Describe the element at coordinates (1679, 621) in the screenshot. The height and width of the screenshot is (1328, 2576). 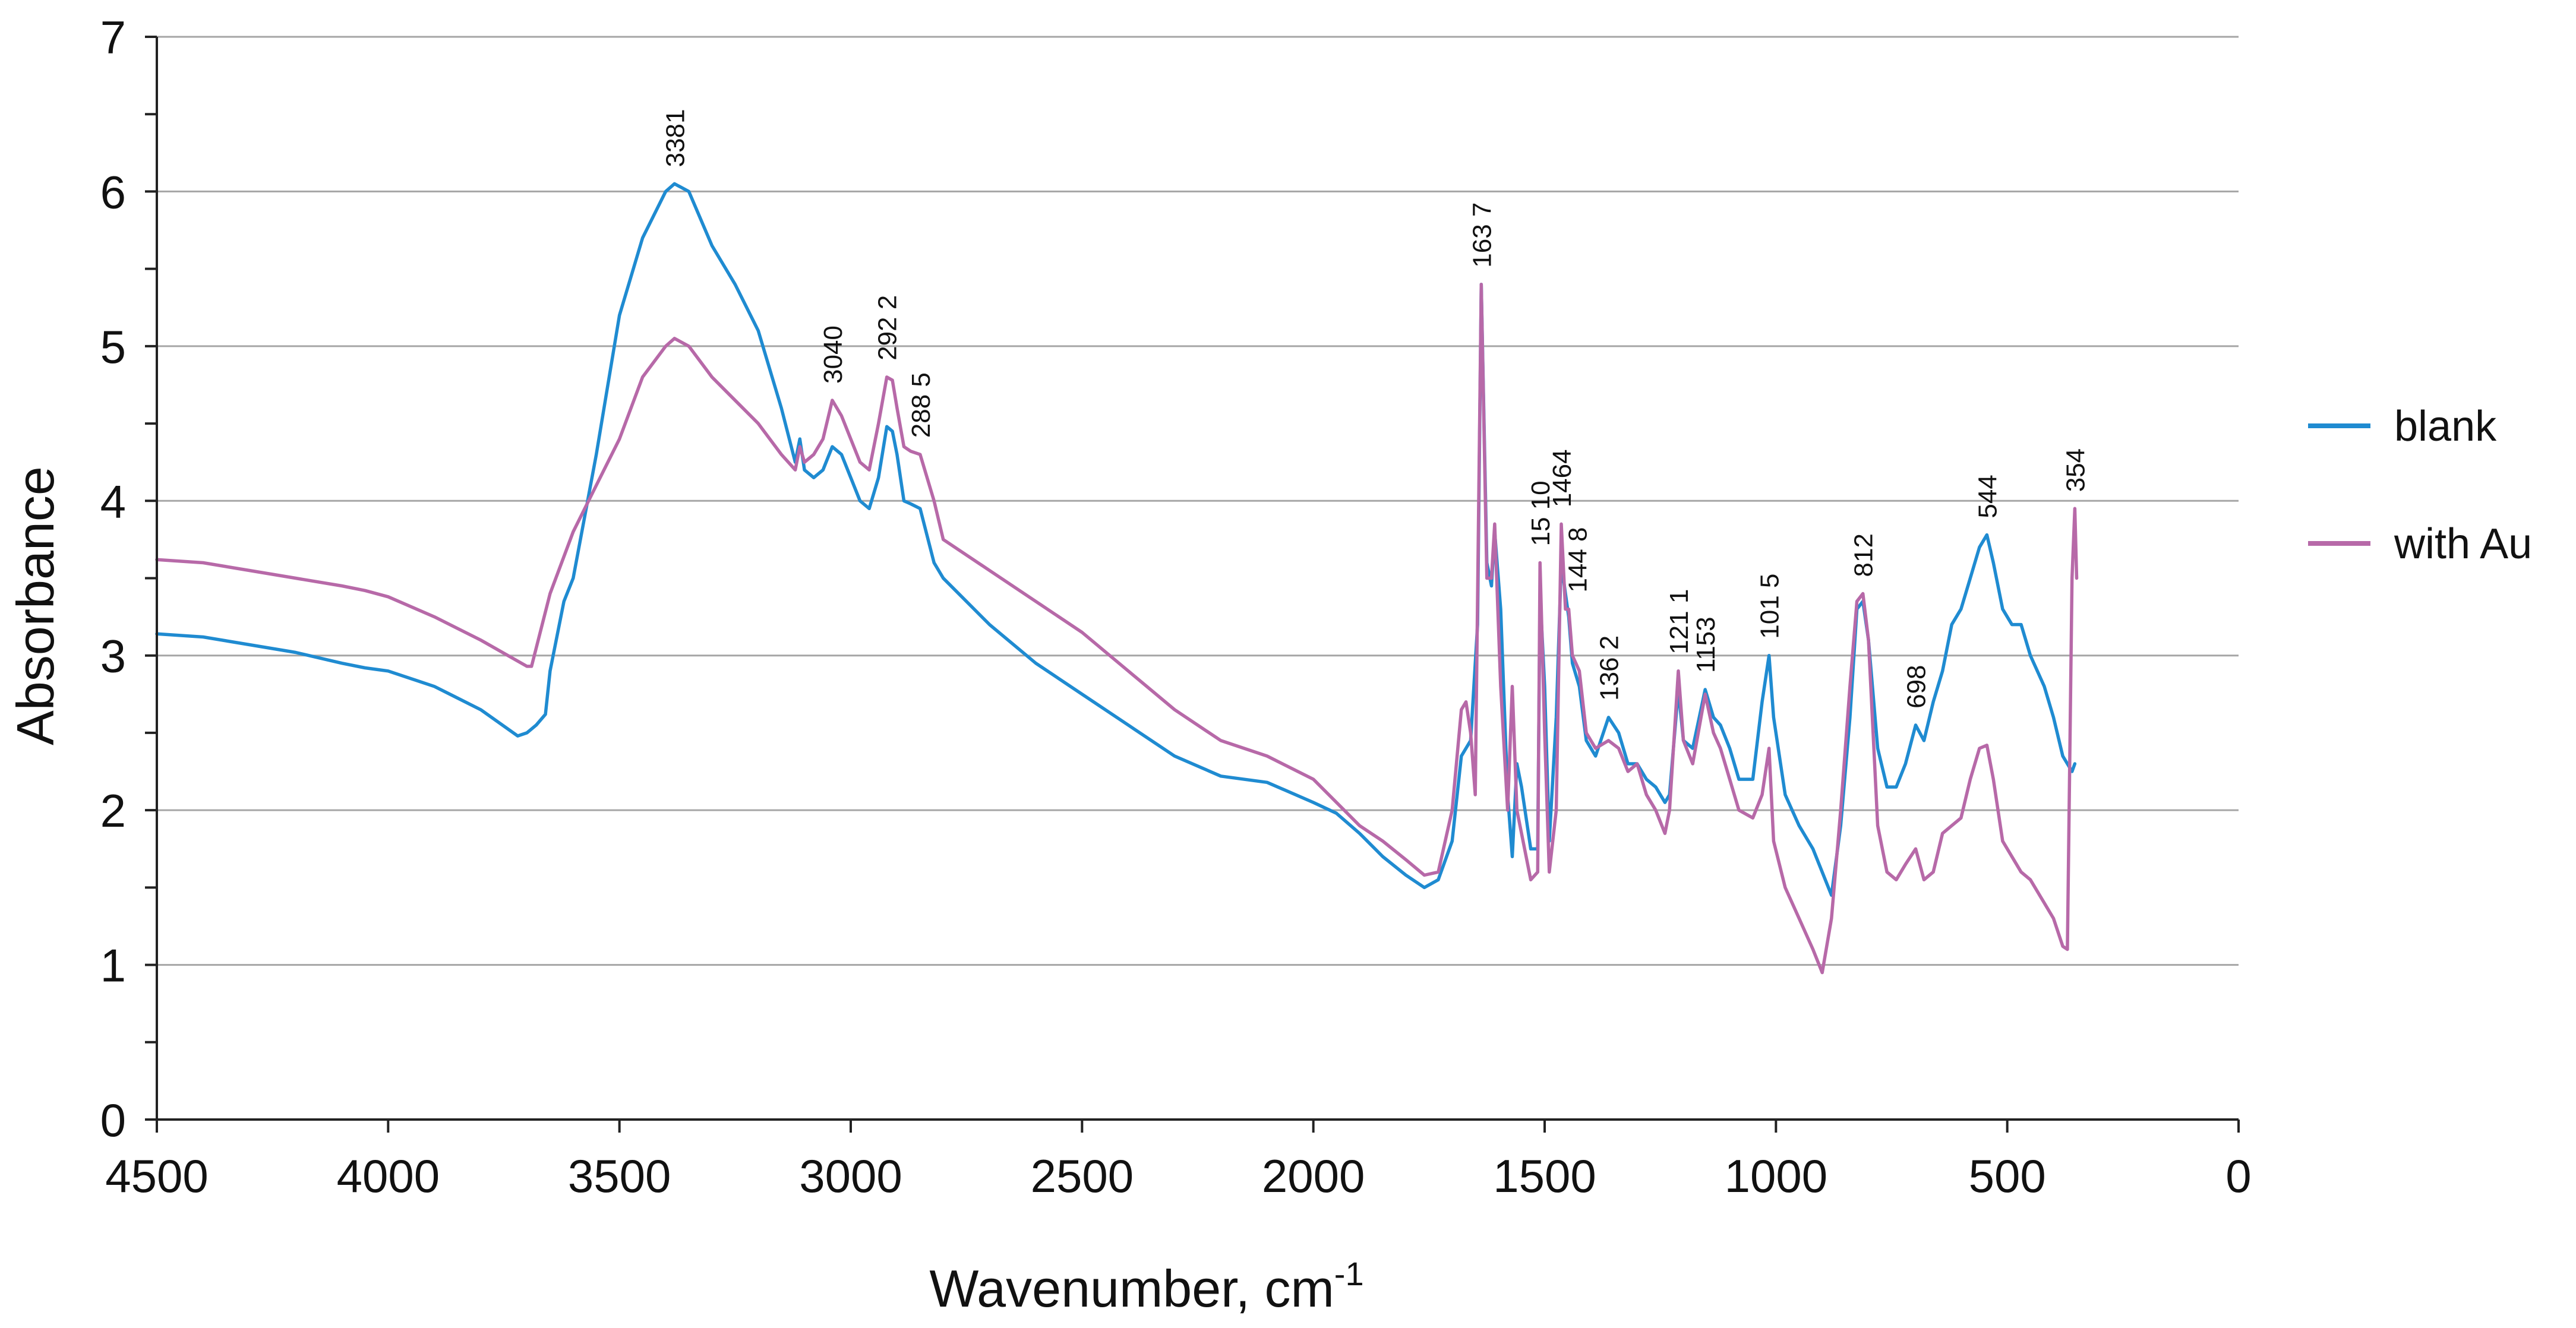
I see `peak-label: 121 1` at that location.